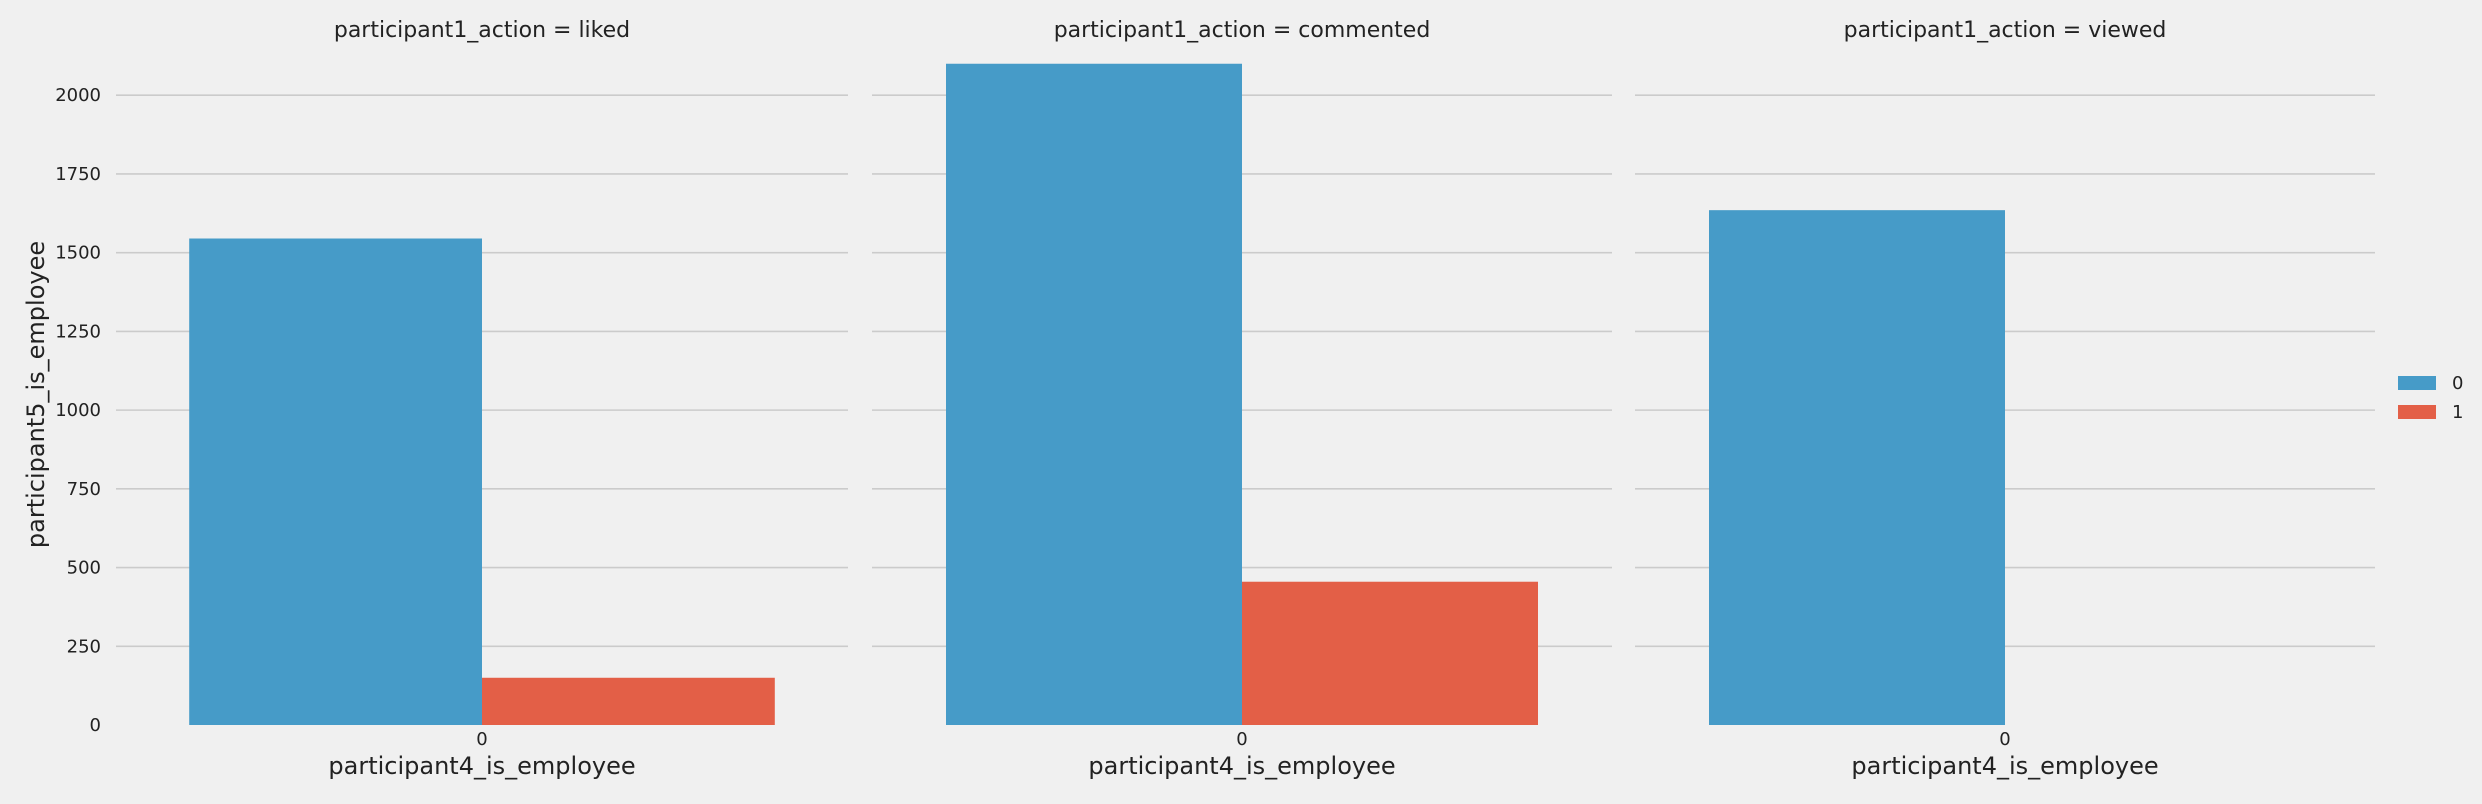 Image resolution: width=2482 pixels, height=804 pixels. What do you see at coordinates (2004, 766) in the screenshot?
I see `x-axis-label-2: participant4_is_employee` at bounding box center [2004, 766].